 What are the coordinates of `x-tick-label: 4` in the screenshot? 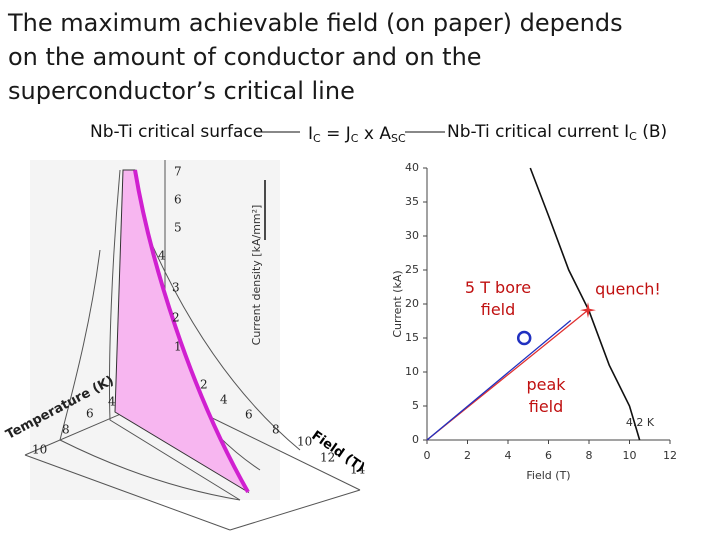 It's located at (508, 455).